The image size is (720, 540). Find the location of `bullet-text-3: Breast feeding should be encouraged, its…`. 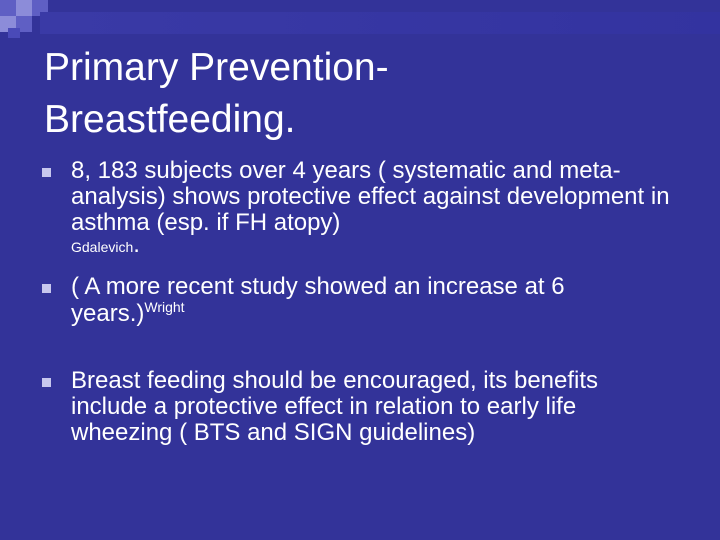

bullet-text-3: Breast feeding should be encouraged, its… is located at coordinates (335, 406).